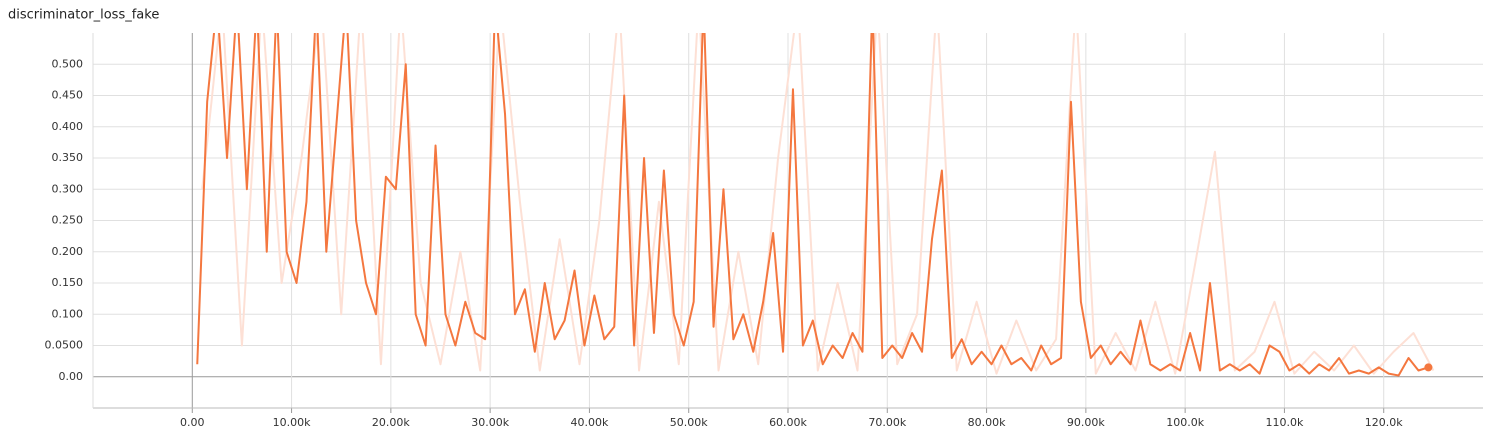 The image size is (1491, 433). Describe the element at coordinates (589, 422) in the screenshot. I see `x-tick-label: 40.00k` at that location.